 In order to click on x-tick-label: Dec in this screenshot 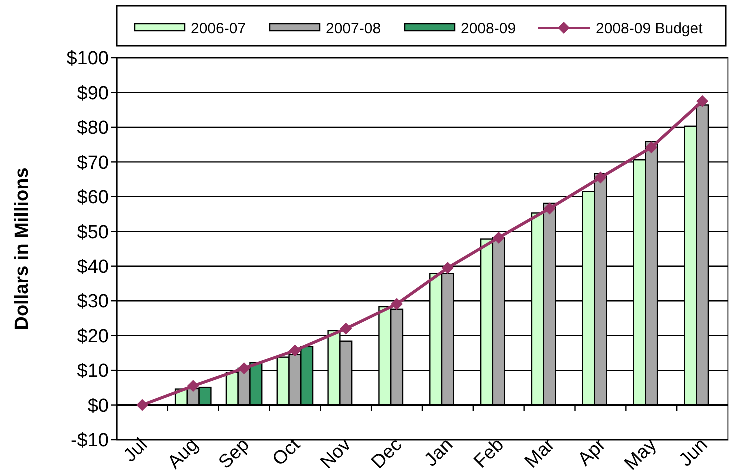, I will do `click(387, 454)`.